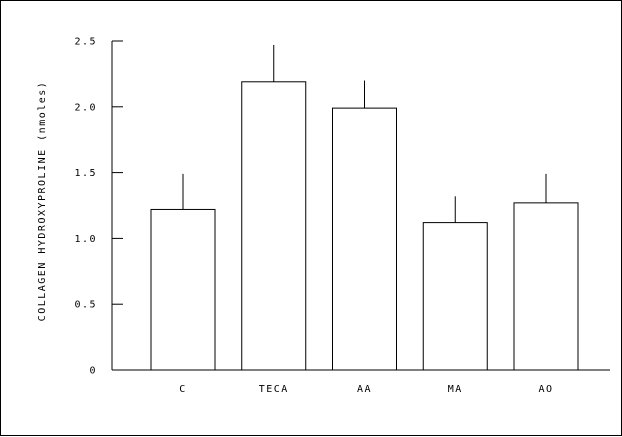 This screenshot has height=437, width=622. Describe the element at coordinates (85, 239) in the screenshot. I see `y-tick-label: 1.0` at that location.